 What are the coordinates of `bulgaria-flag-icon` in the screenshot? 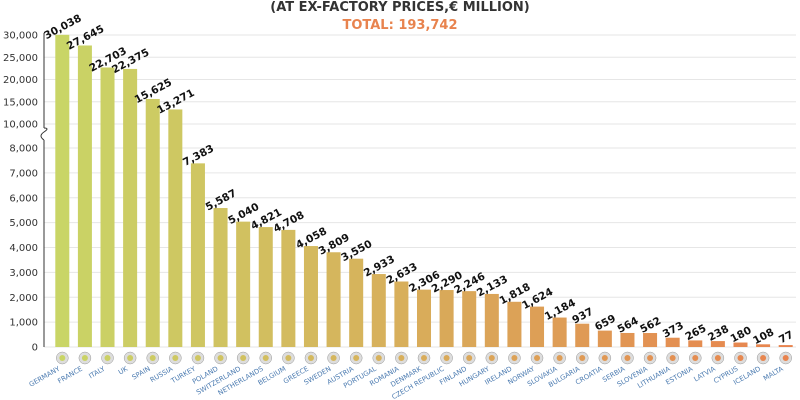 It's located at (582, 358).